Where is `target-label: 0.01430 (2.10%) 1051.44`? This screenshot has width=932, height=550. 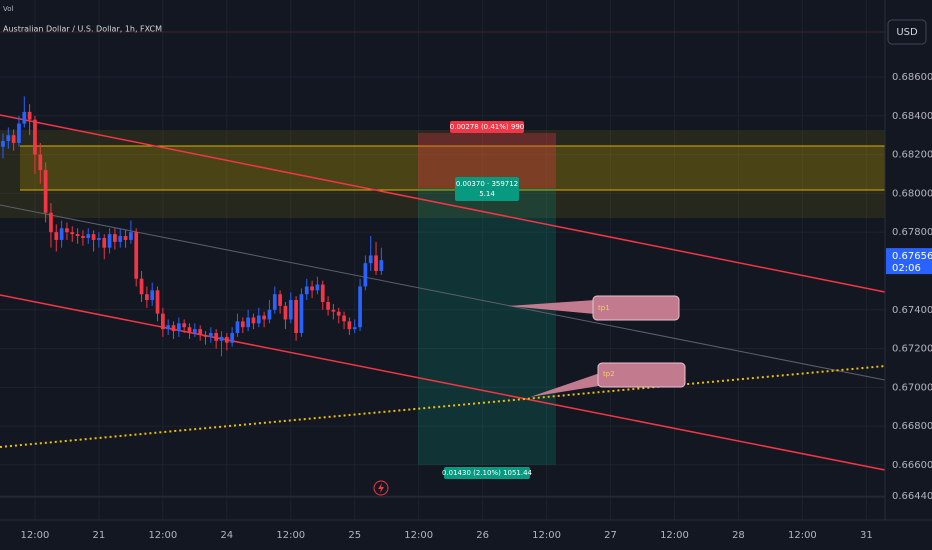 target-label: 0.01430 (2.10%) 1051.44 is located at coordinates (487, 473).